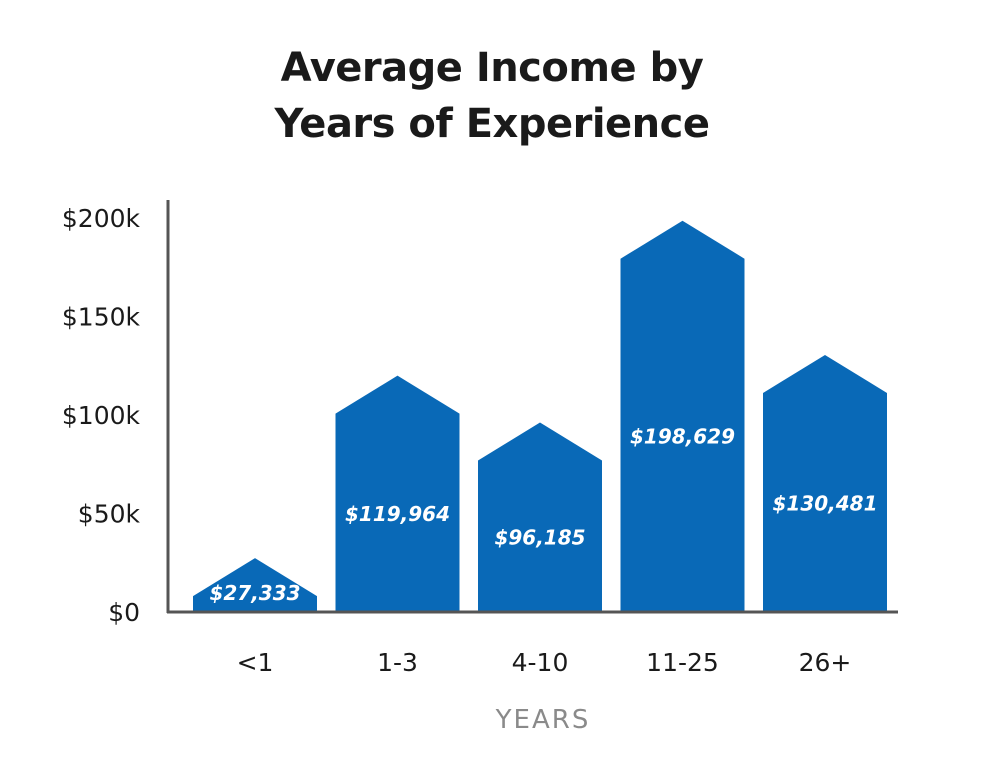 The height and width of the screenshot is (758, 984). What do you see at coordinates (492, 68) in the screenshot?
I see `chart-title-line-1: Average Income by` at bounding box center [492, 68].